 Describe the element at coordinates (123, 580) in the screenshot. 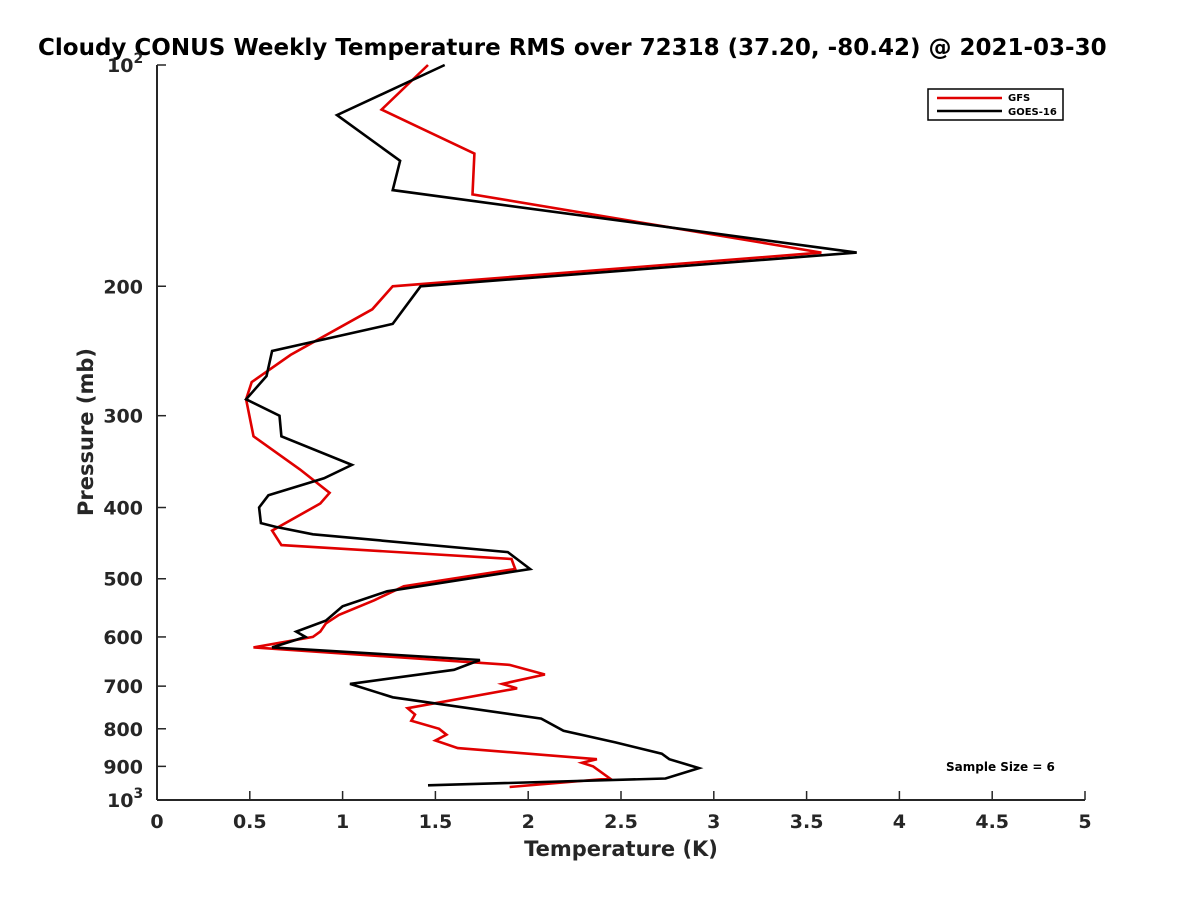

I see `y-tick-label: 500` at that location.